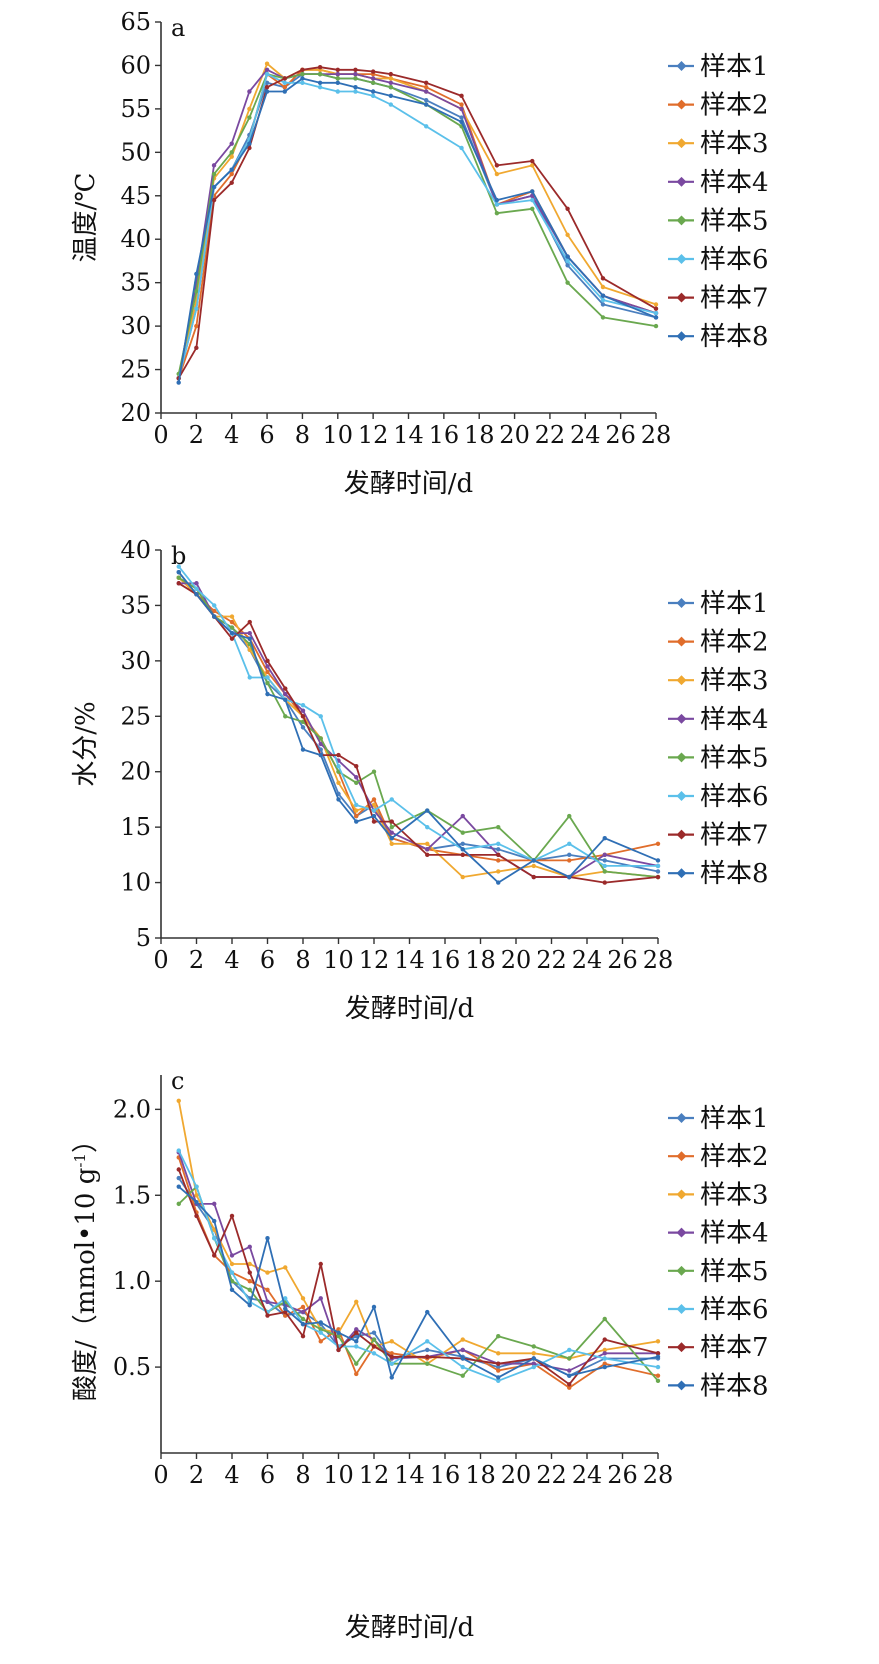 This screenshot has width=879, height=1664. Describe the element at coordinates (734, 720) in the screenshot. I see `c1-legend-label: 样本4` at that location.